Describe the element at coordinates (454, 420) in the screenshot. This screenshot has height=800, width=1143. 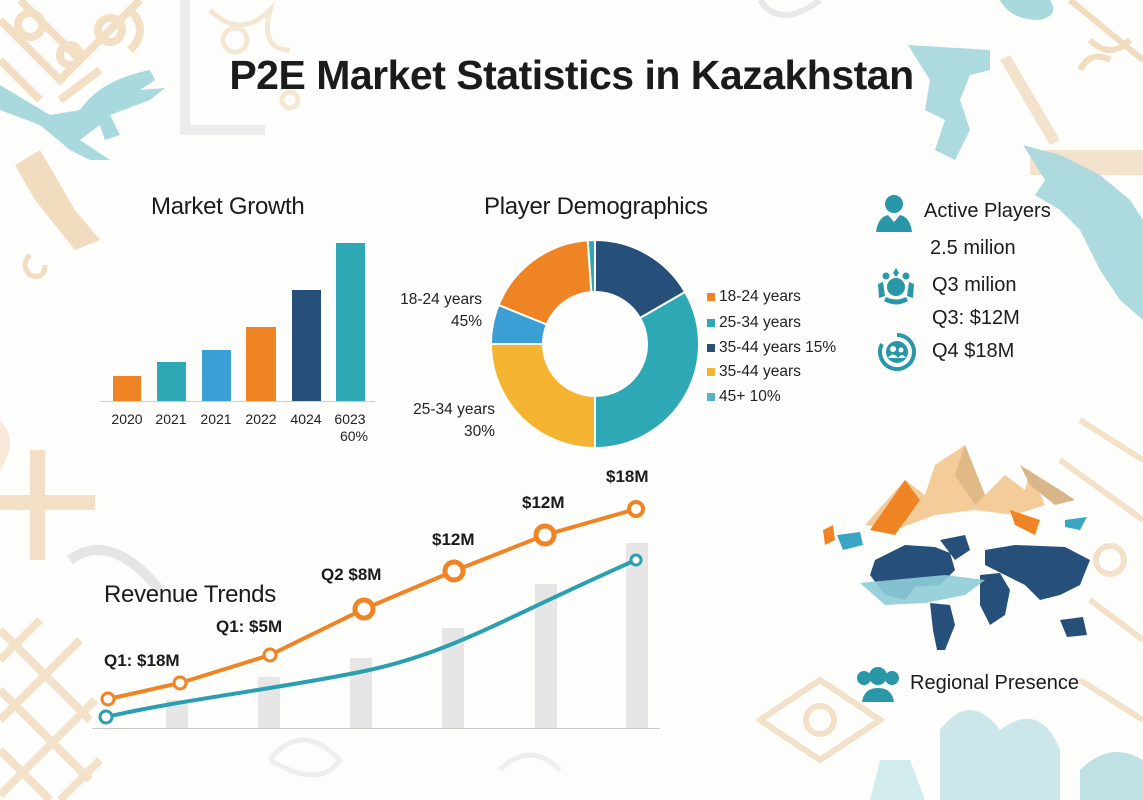
I see `donut-callout-25-34: 25-34 years 30%` at that location.